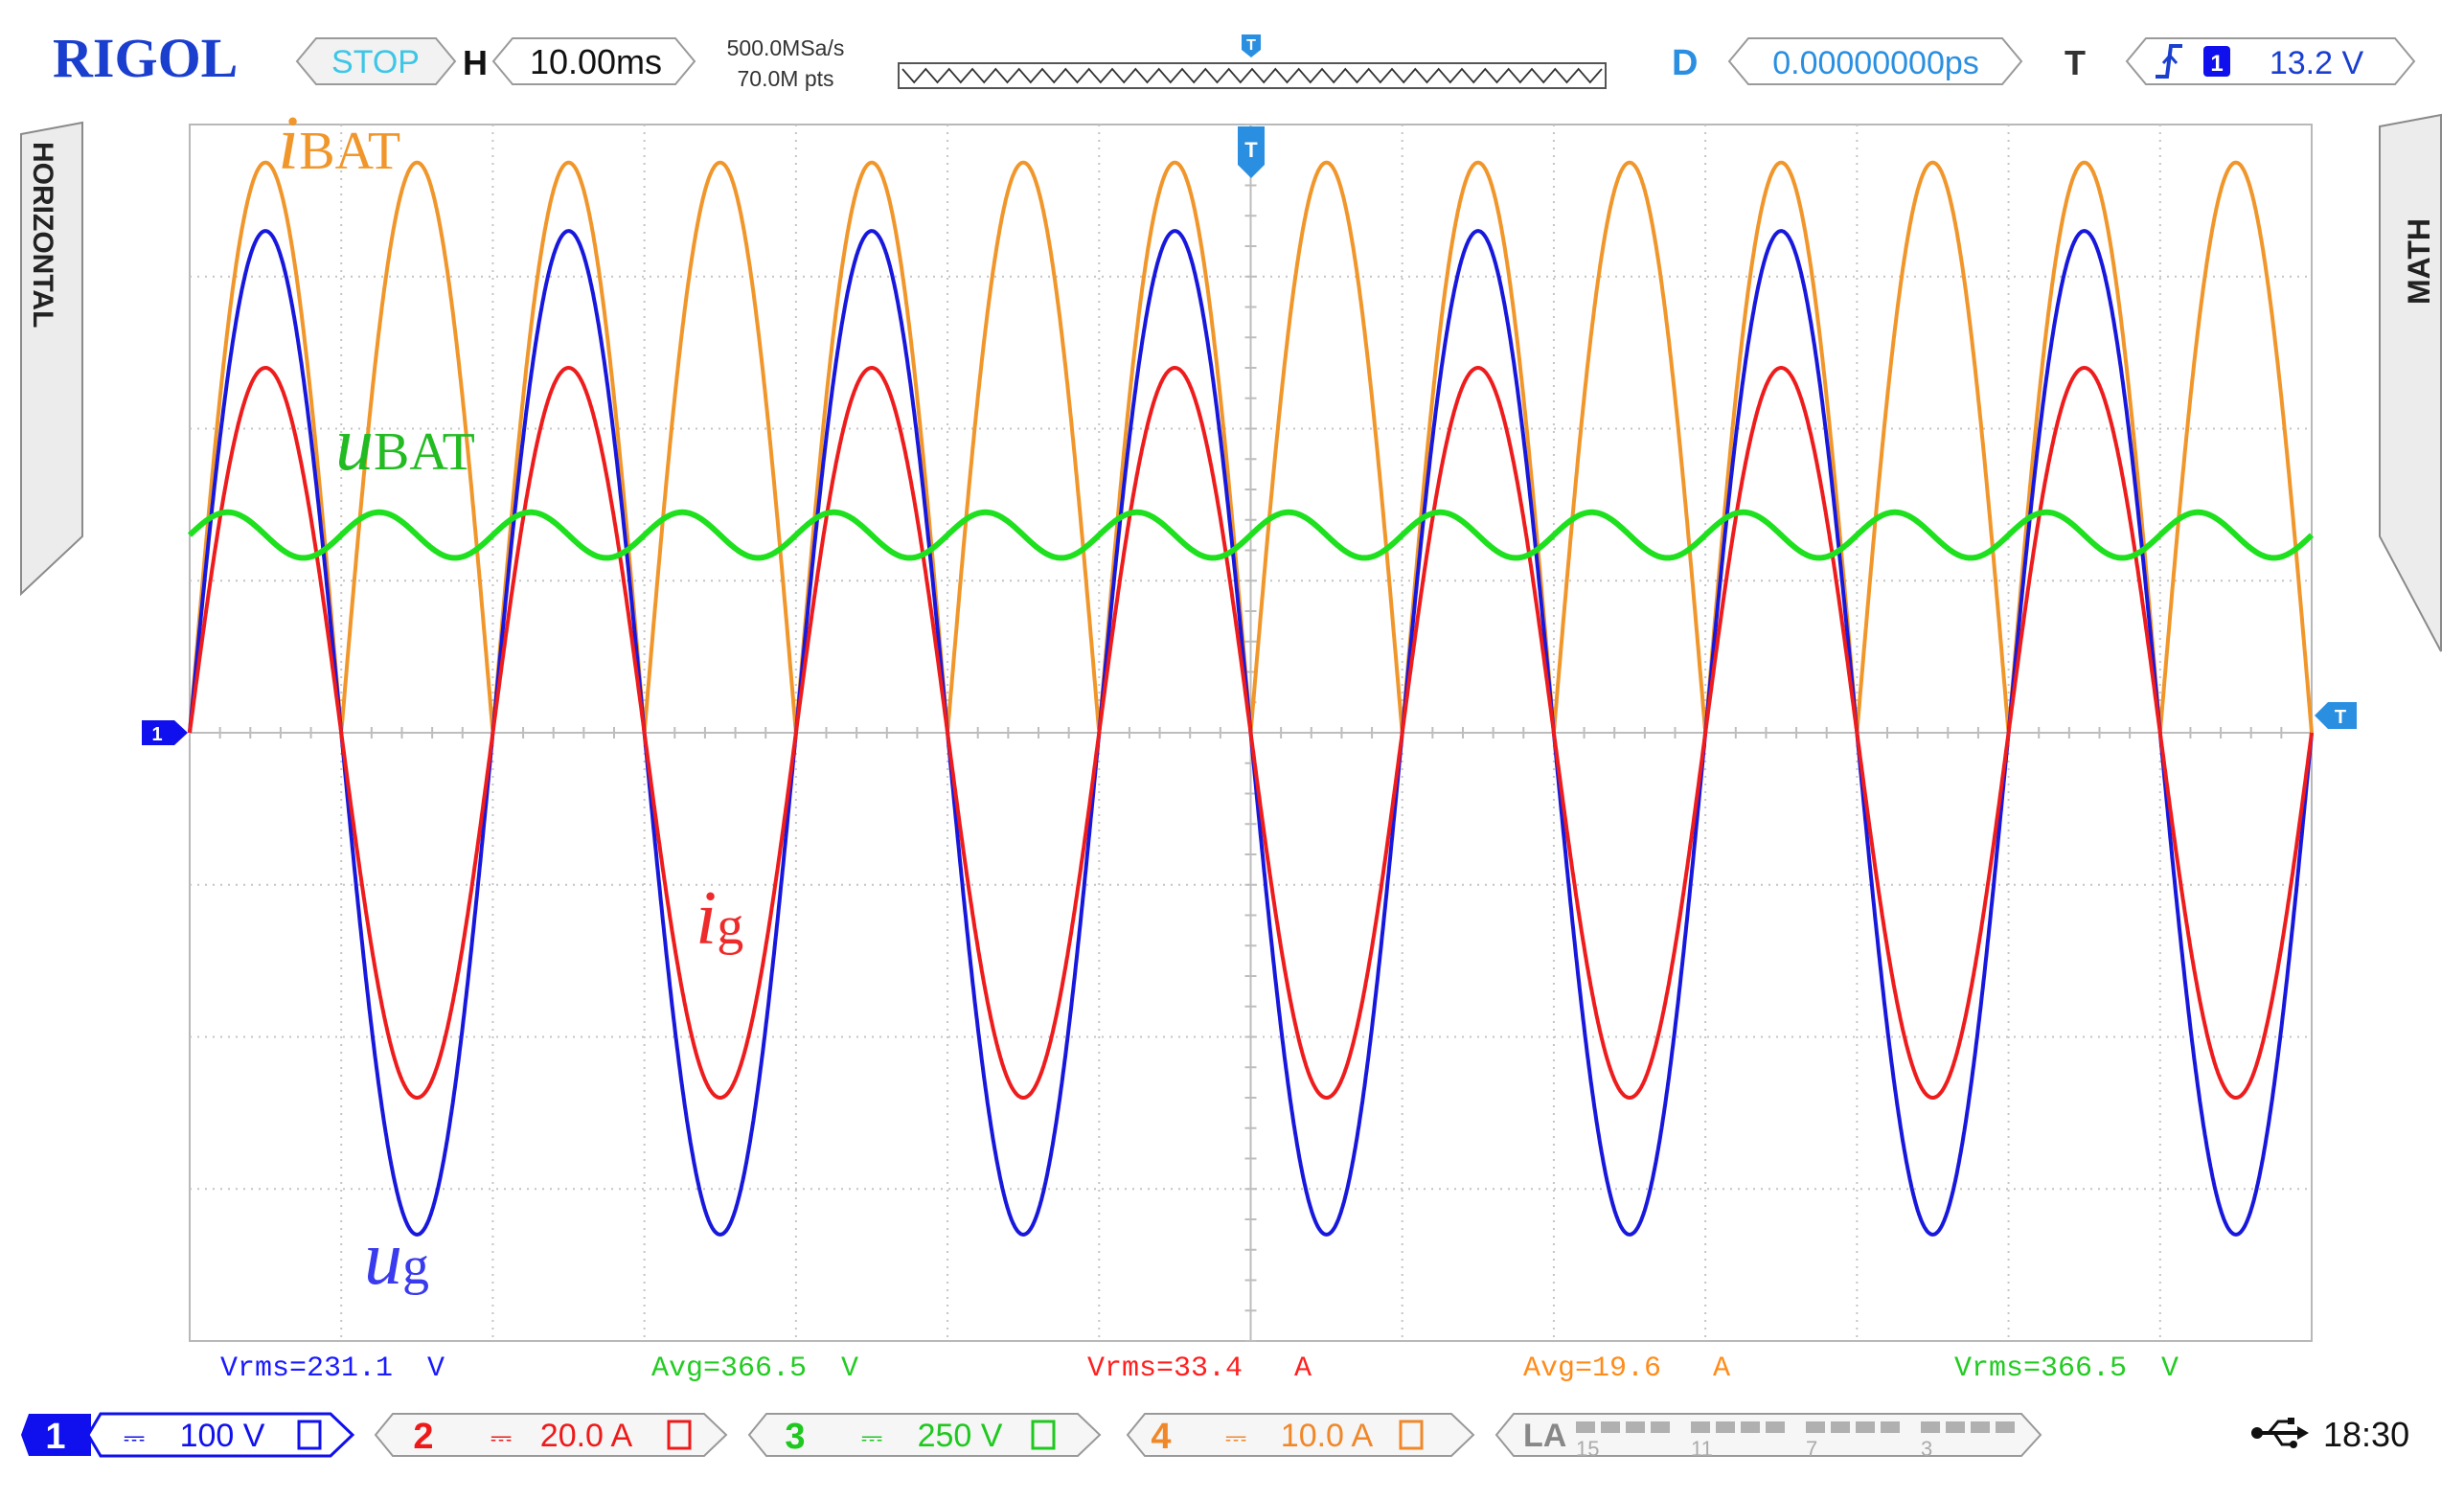 The width and height of the screenshot is (2464, 1500). What do you see at coordinates (51, 359) in the screenshot?
I see `horizontal-menu-tab: HORIZONTAL` at bounding box center [51, 359].